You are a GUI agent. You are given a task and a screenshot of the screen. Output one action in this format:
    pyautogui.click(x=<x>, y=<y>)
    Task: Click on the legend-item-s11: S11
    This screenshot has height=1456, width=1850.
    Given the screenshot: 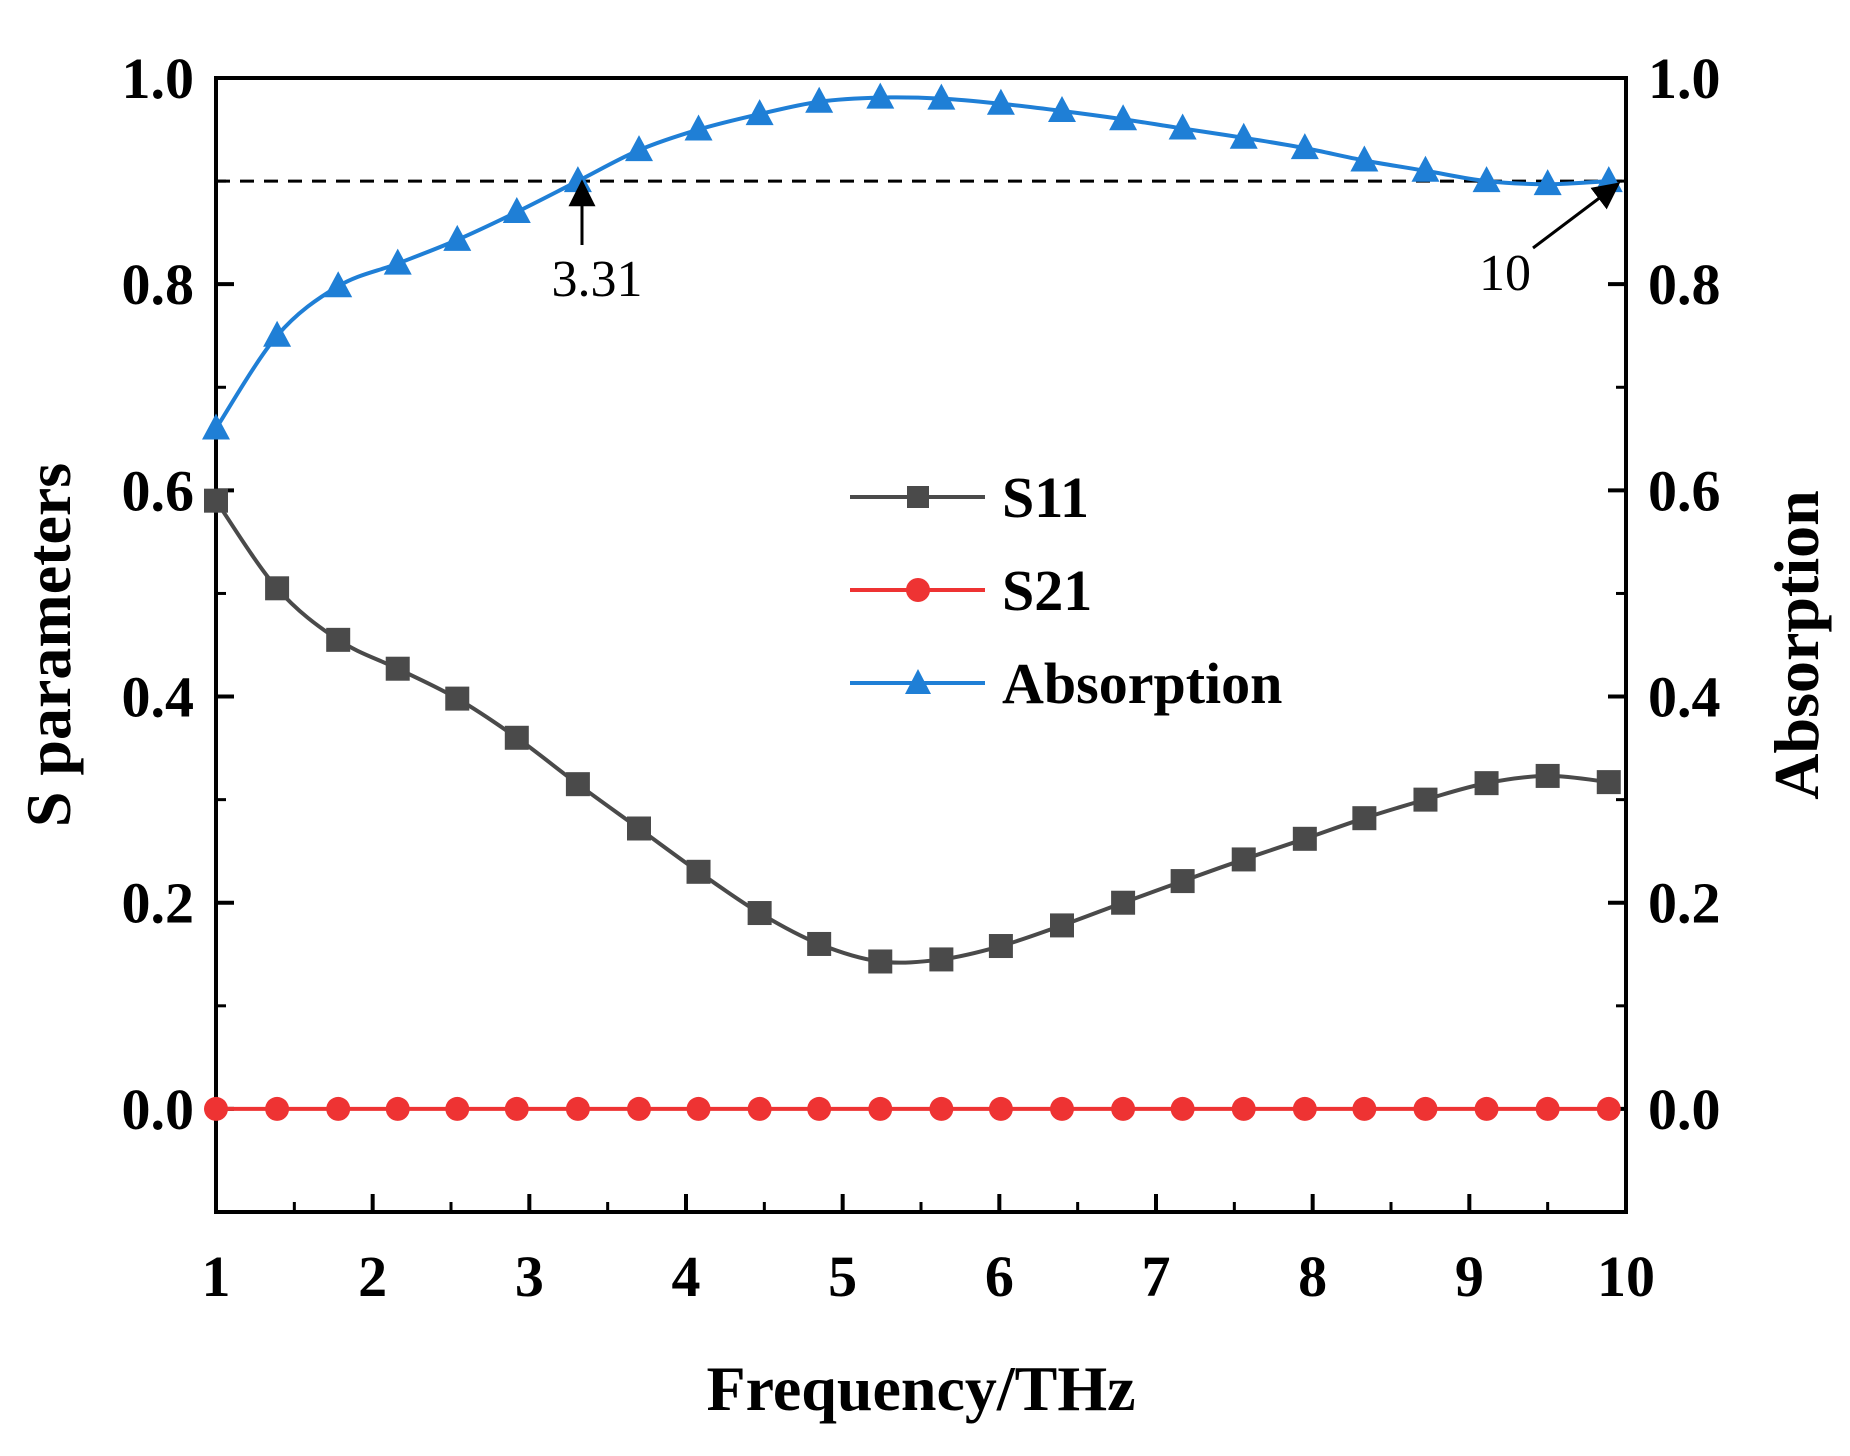 What is the action you would take?
    pyautogui.click(x=969, y=497)
    